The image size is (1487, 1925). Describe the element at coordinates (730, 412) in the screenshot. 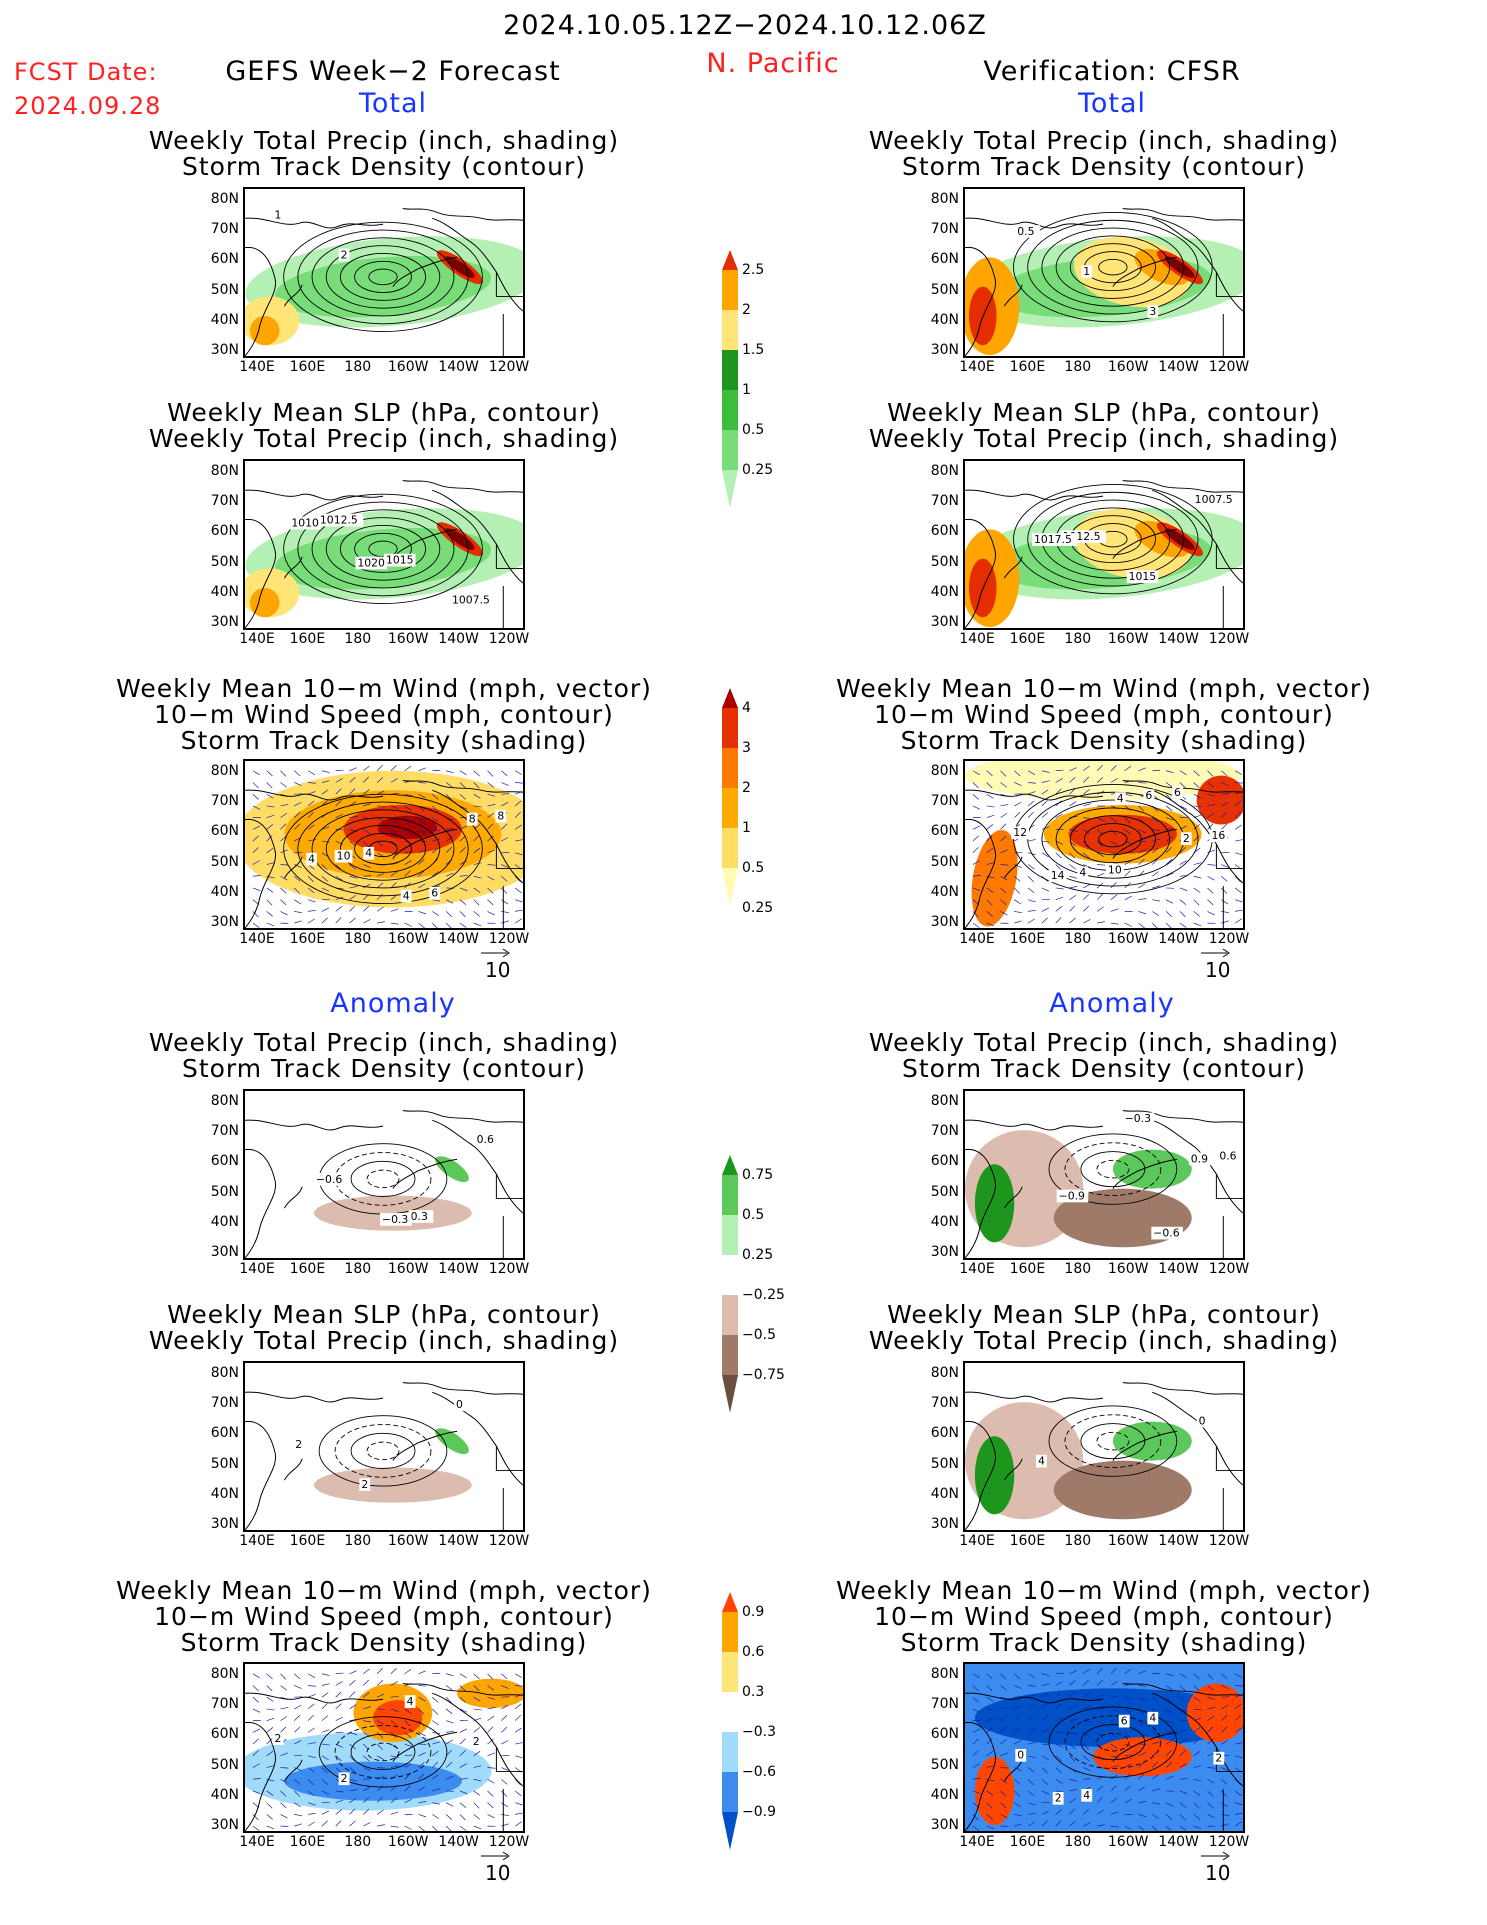

I see `colorbar-precip-total` at that location.